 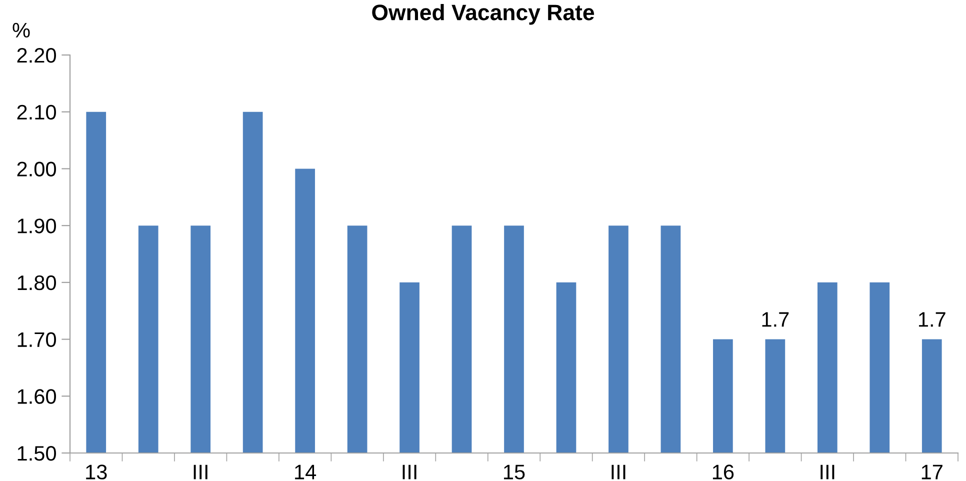 What do you see at coordinates (305, 472) in the screenshot?
I see `x-tick-label: 14` at bounding box center [305, 472].